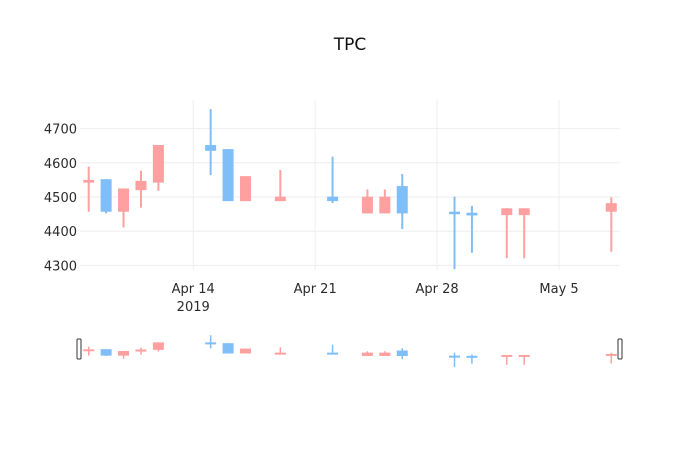  What do you see at coordinates (193, 289) in the screenshot?
I see `x-tick-label: Apr 14` at bounding box center [193, 289].